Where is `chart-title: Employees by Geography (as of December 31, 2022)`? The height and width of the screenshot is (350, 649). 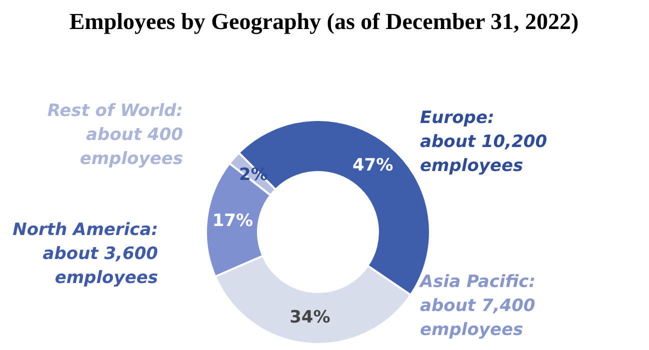
chart-title: Employees by Geography (as of December 31, 2022) is located at coordinates (324, 22).